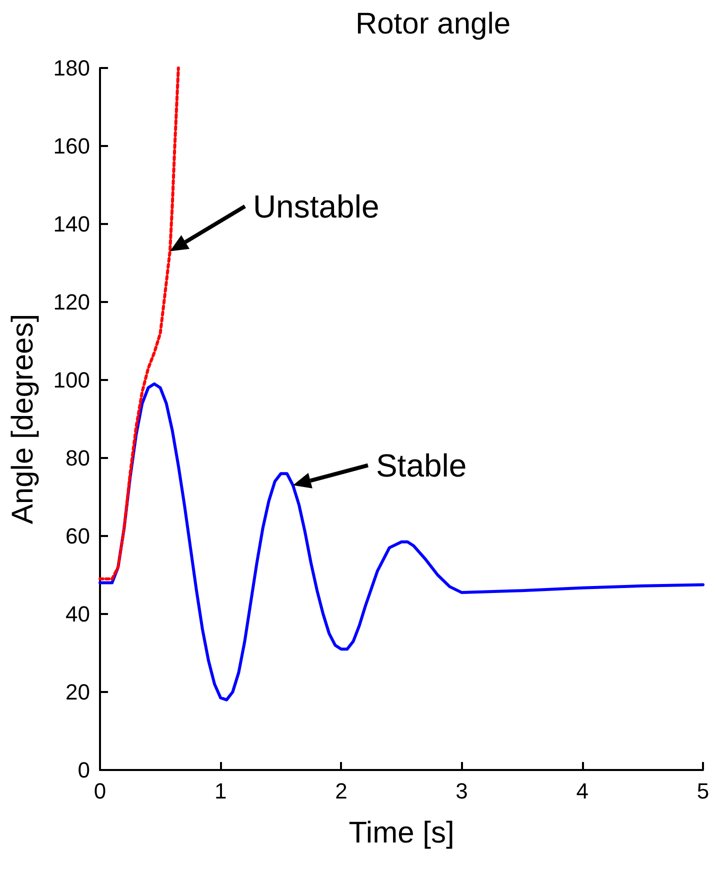 This screenshot has width=717, height=888. Describe the element at coordinates (462, 791) in the screenshot. I see `x-tick-label: 3` at that location.